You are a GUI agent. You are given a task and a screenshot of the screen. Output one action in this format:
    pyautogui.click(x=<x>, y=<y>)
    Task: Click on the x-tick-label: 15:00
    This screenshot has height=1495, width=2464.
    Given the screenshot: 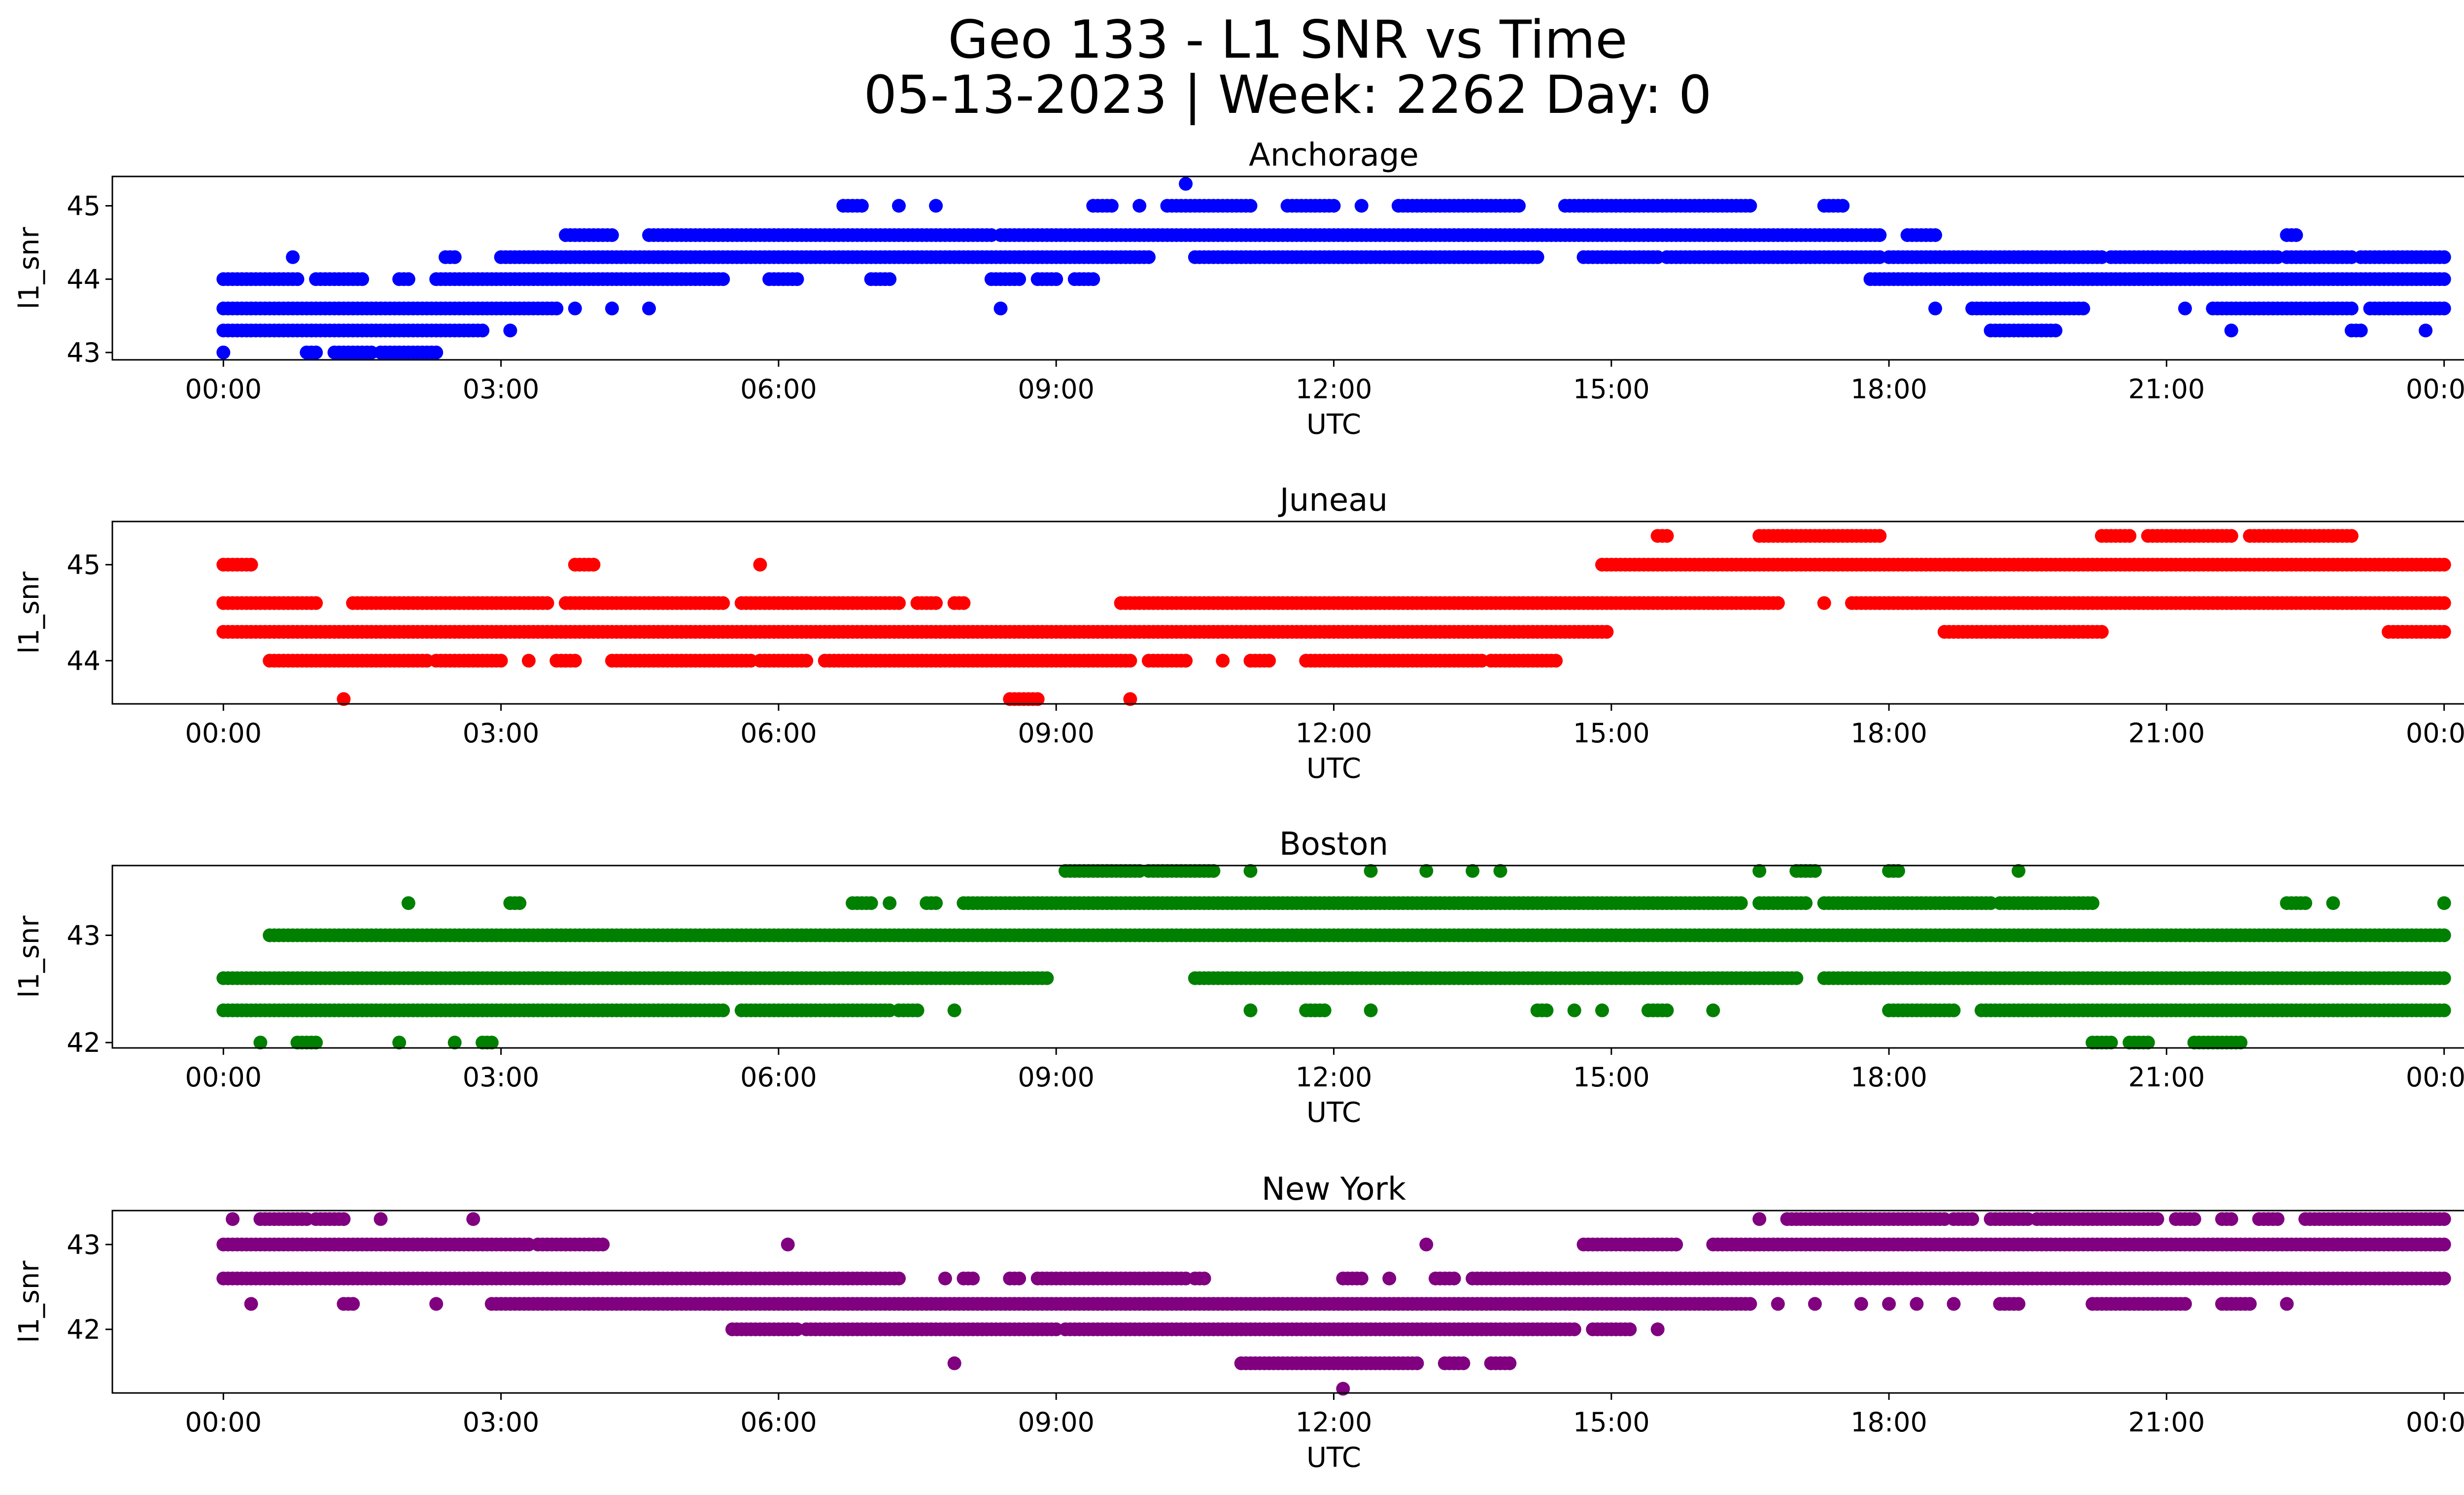 What is the action you would take?
    pyautogui.click(x=1611, y=733)
    